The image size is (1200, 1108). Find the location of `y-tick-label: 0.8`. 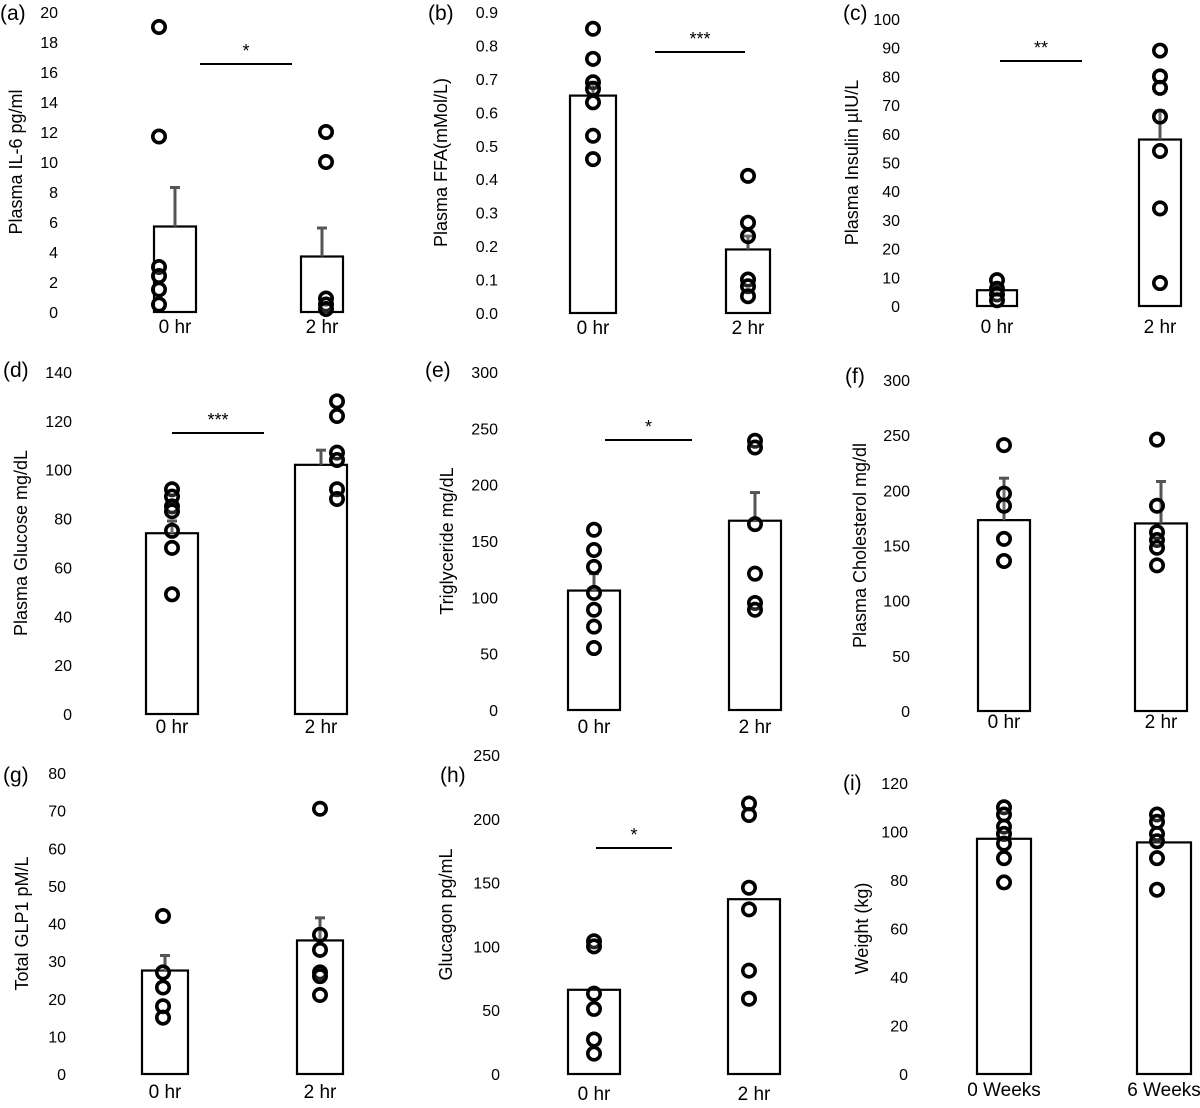

y-tick-label: 0.8 is located at coordinates (487, 46).